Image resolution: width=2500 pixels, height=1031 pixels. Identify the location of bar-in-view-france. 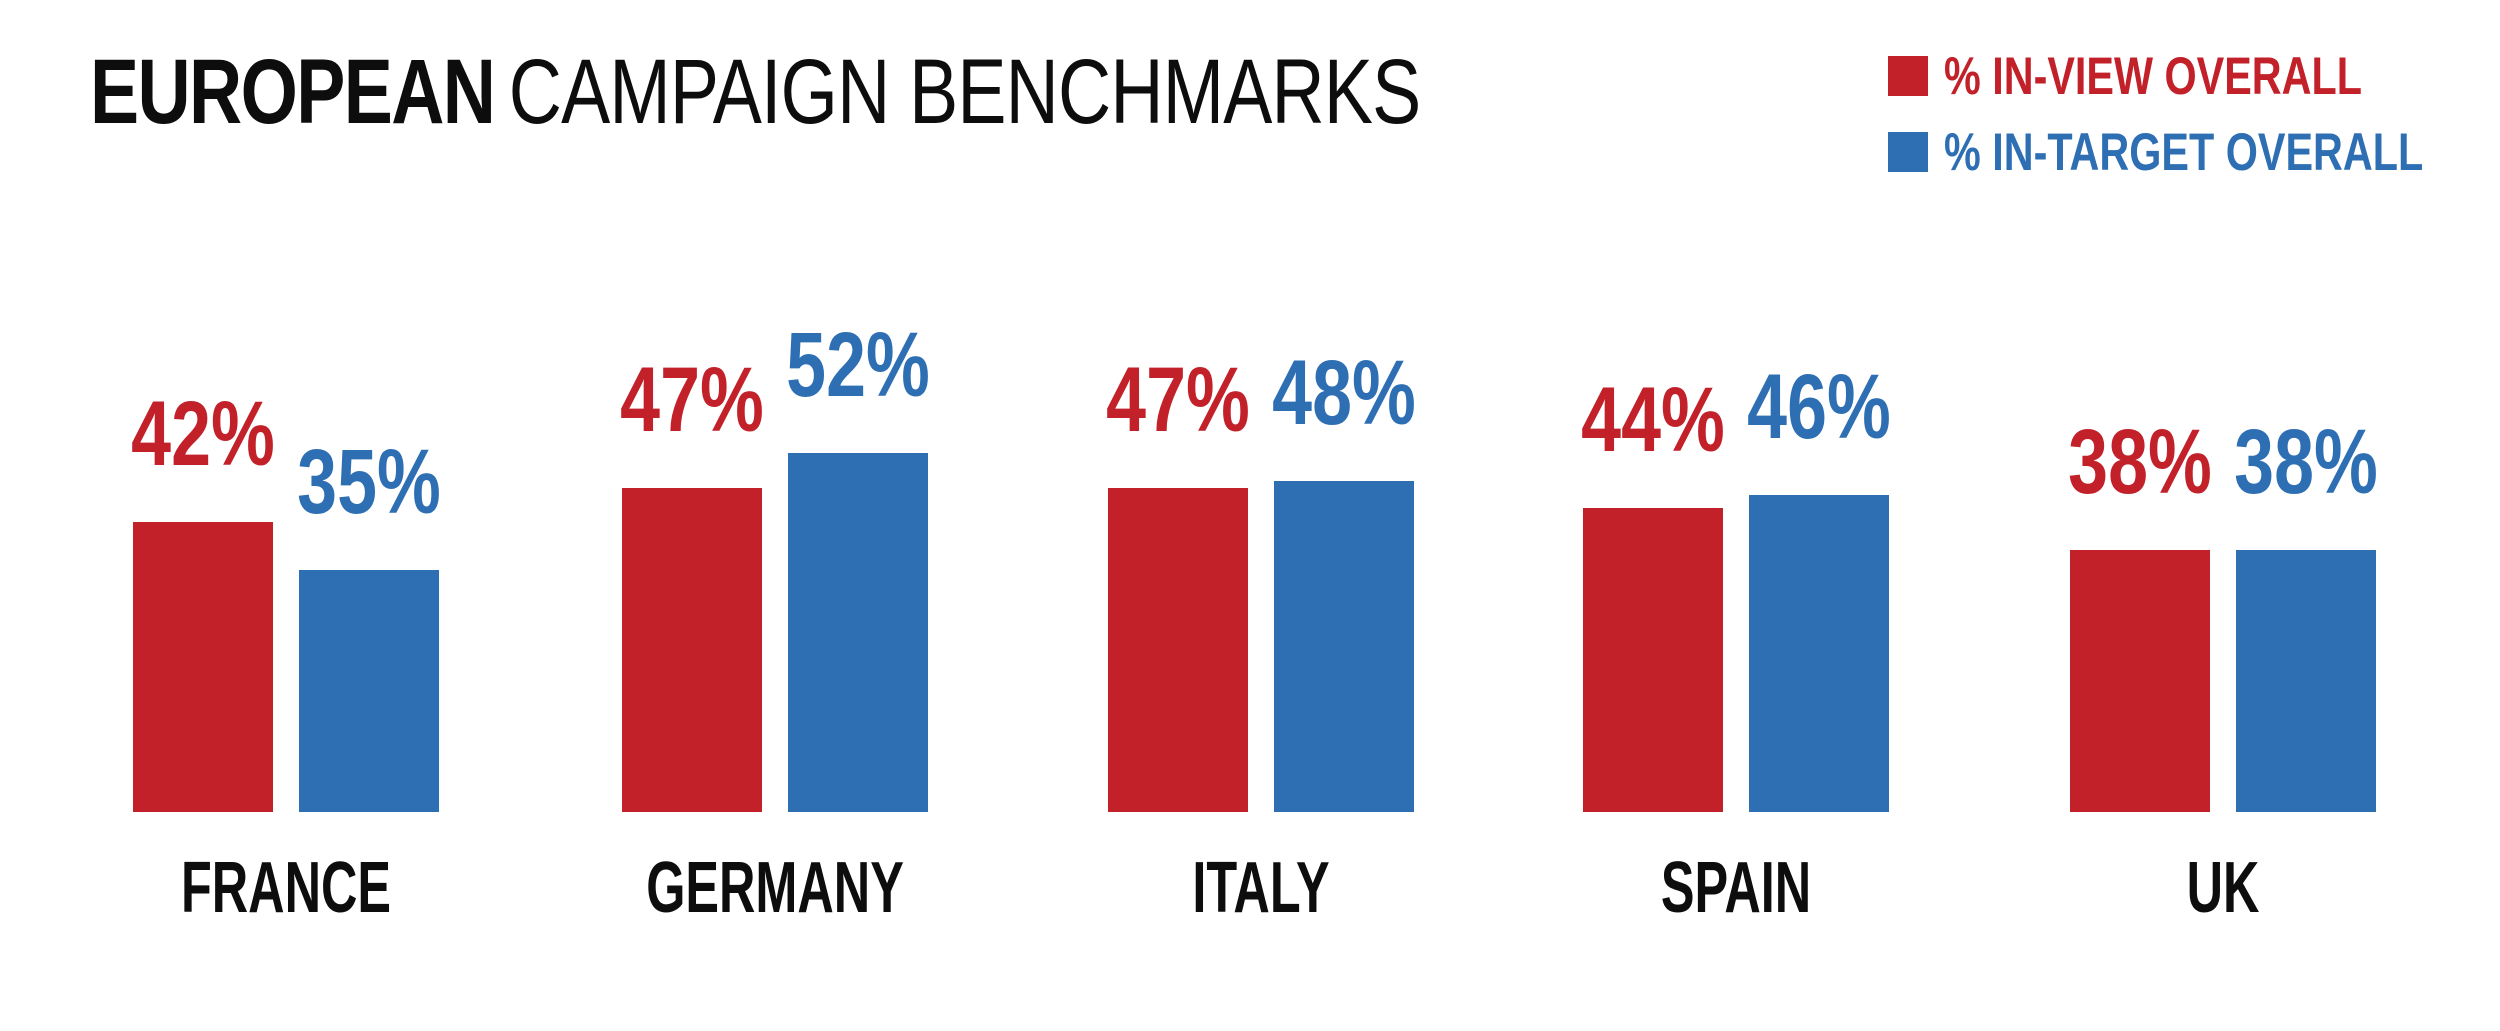
(203, 667).